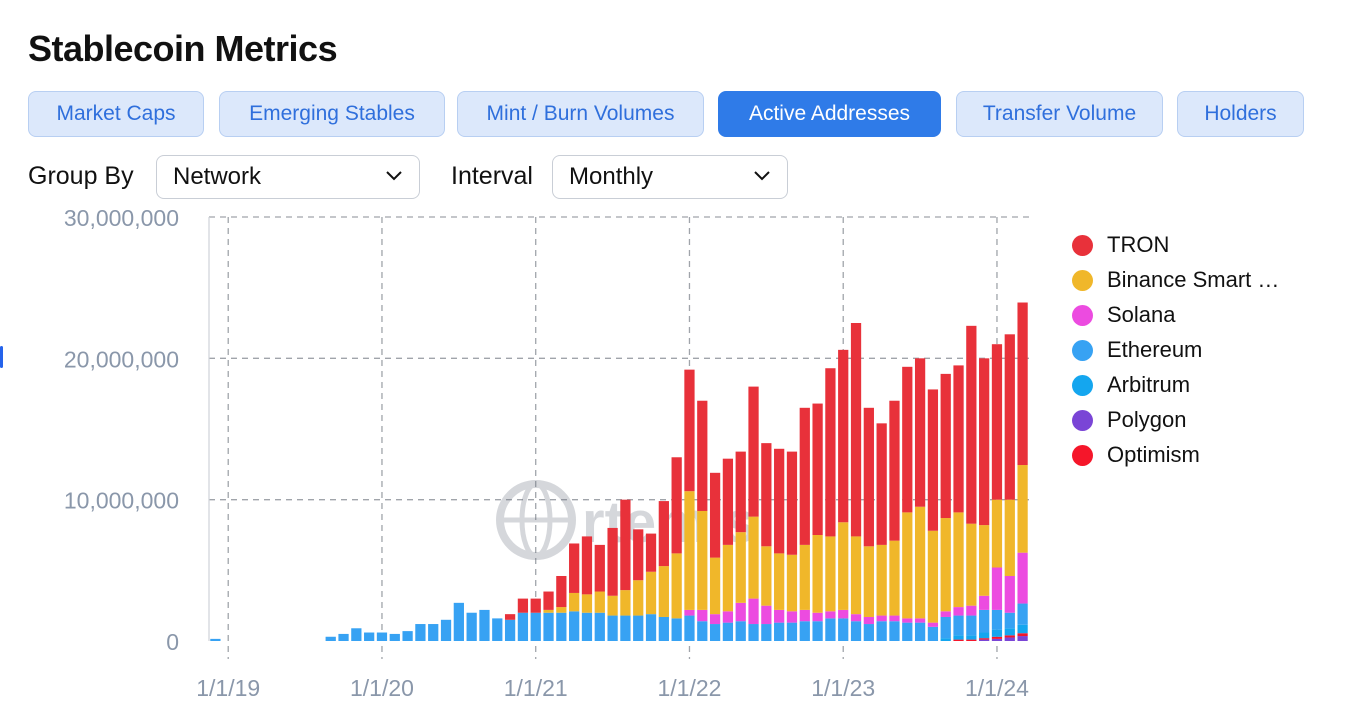 Image resolution: width=1358 pixels, height=725 pixels. I want to click on chevron-down-icon, so click(762, 176).